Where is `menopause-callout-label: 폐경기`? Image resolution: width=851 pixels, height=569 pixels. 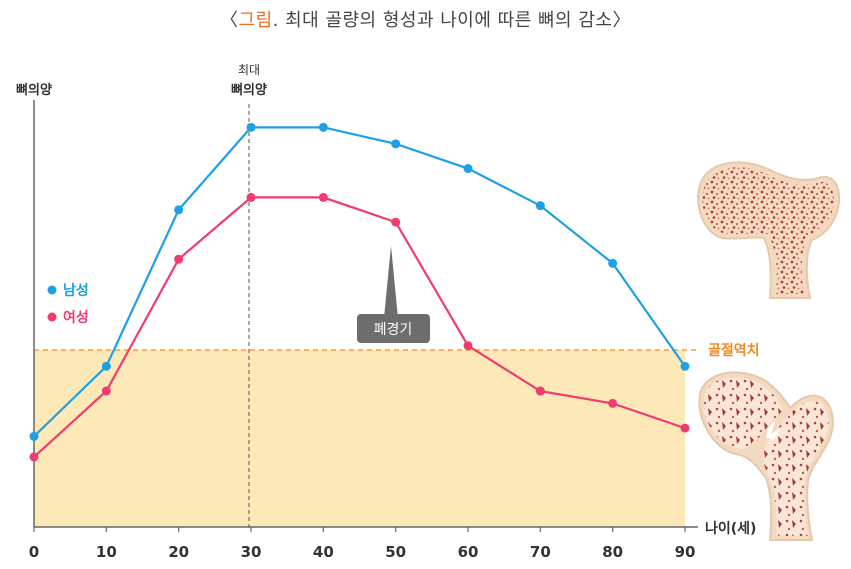
menopause-callout-label: 폐경기 is located at coordinates (393, 330).